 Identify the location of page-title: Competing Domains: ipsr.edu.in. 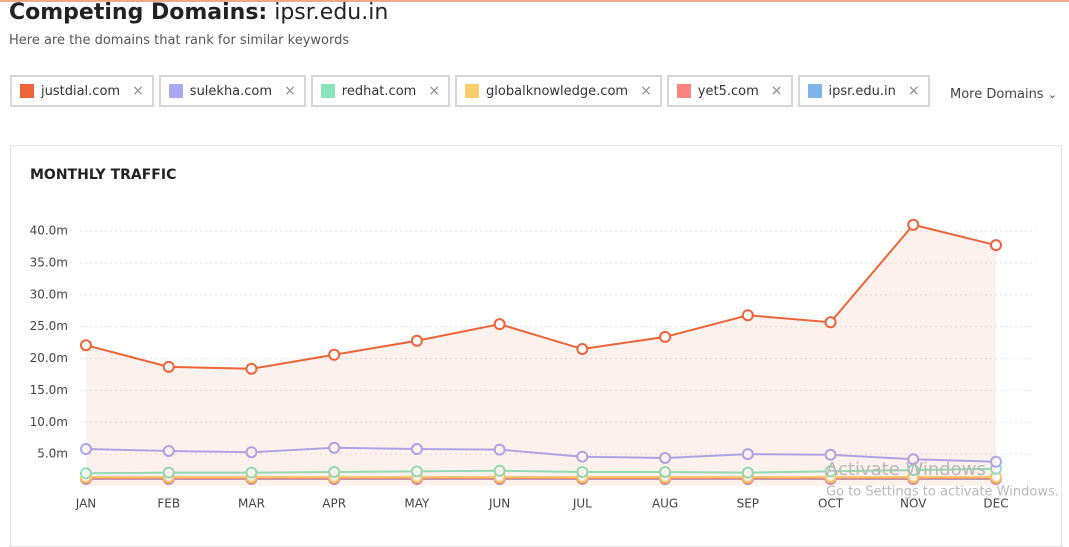
(198, 12).